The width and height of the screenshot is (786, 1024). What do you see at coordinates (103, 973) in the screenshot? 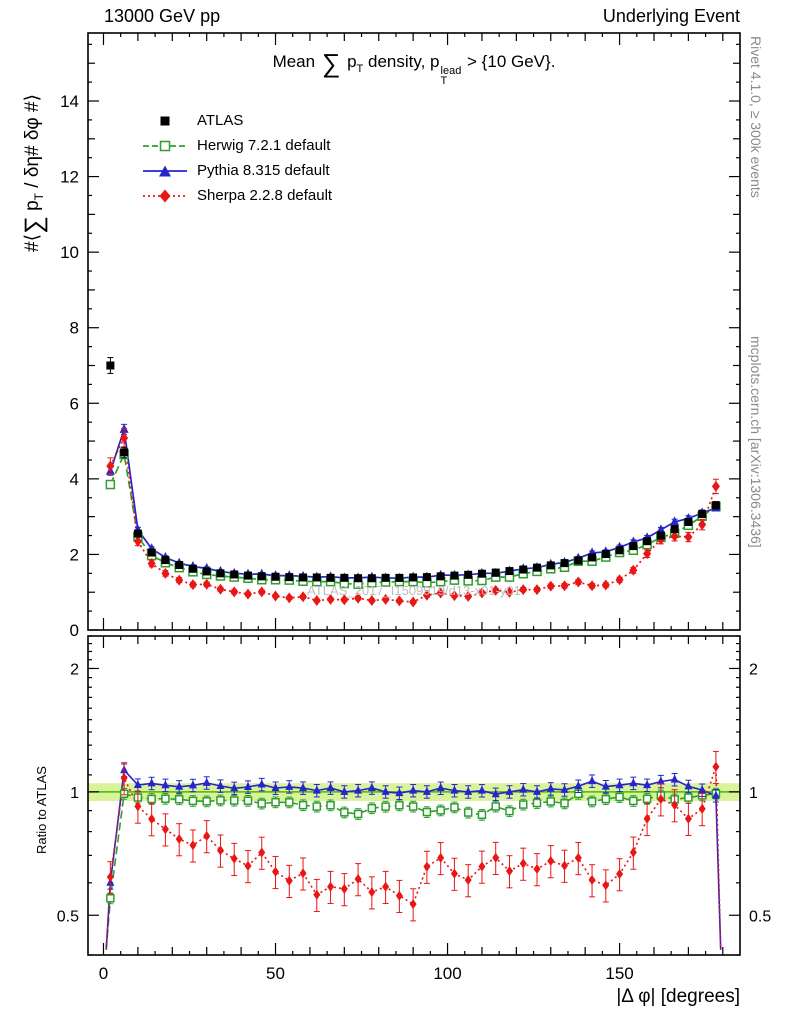
I see `x-tick-label: 0` at bounding box center [103, 973].